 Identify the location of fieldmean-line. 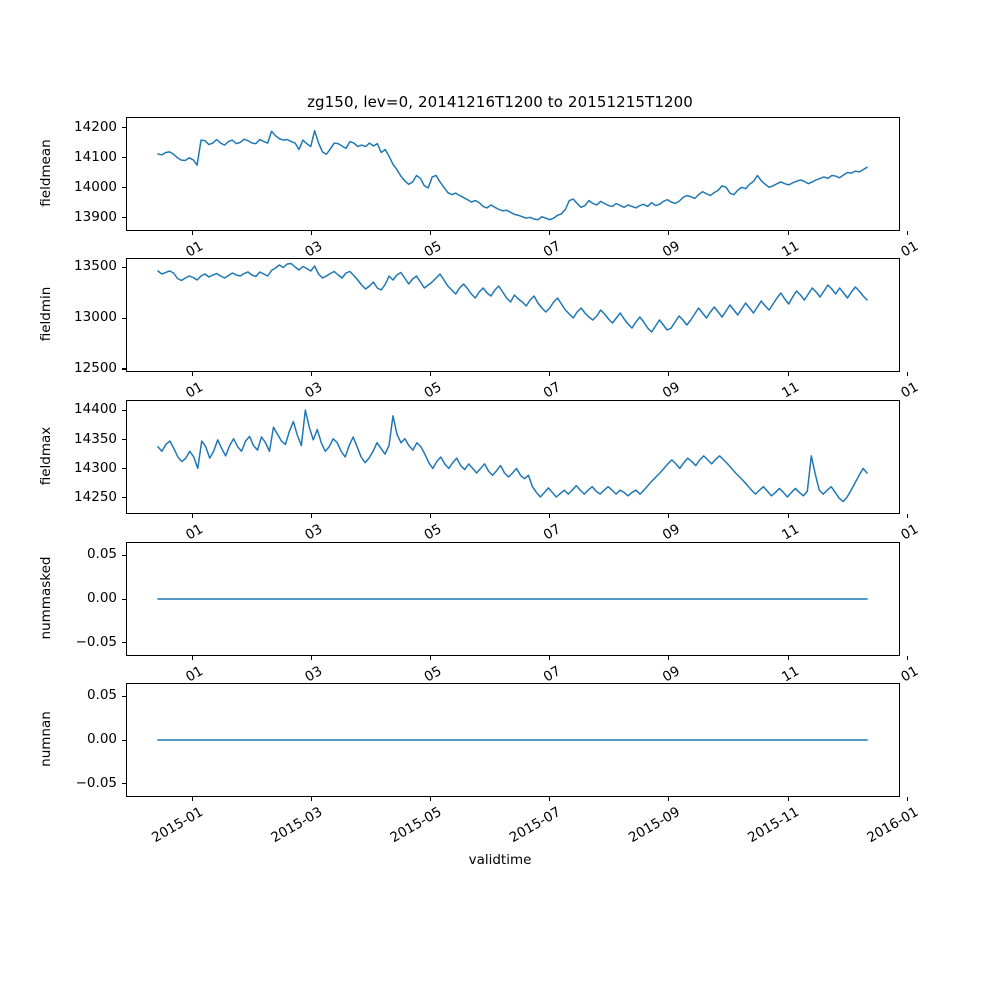
(512, 175).